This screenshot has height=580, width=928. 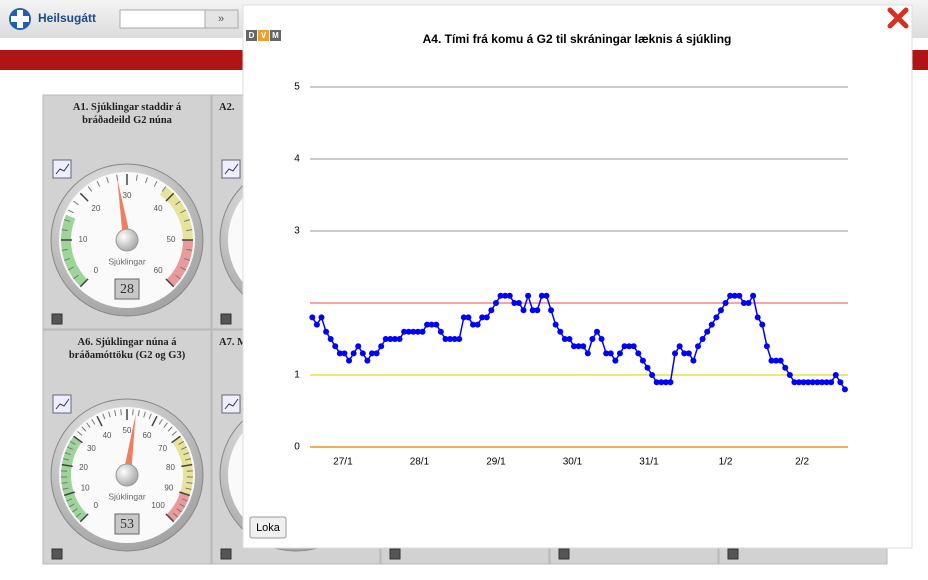 What do you see at coordinates (168, 488) in the screenshot?
I see `gauge-tick-label: 90` at bounding box center [168, 488].